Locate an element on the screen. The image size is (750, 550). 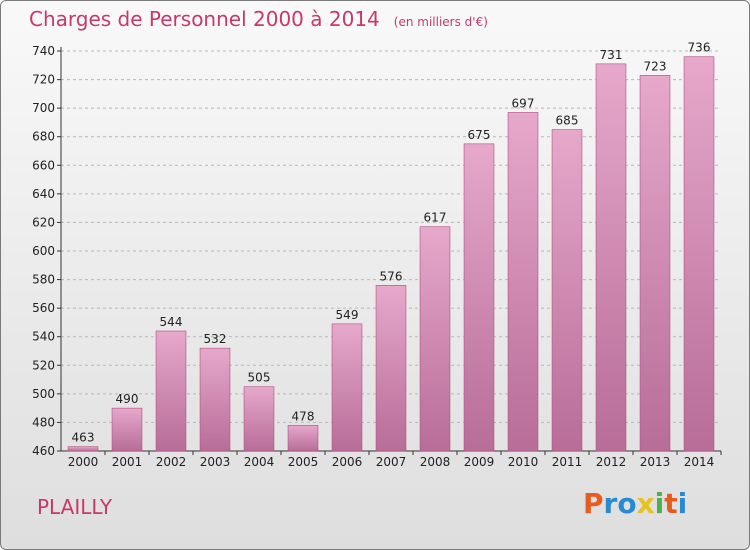
logo-letter: o is located at coordinates (627, 503).